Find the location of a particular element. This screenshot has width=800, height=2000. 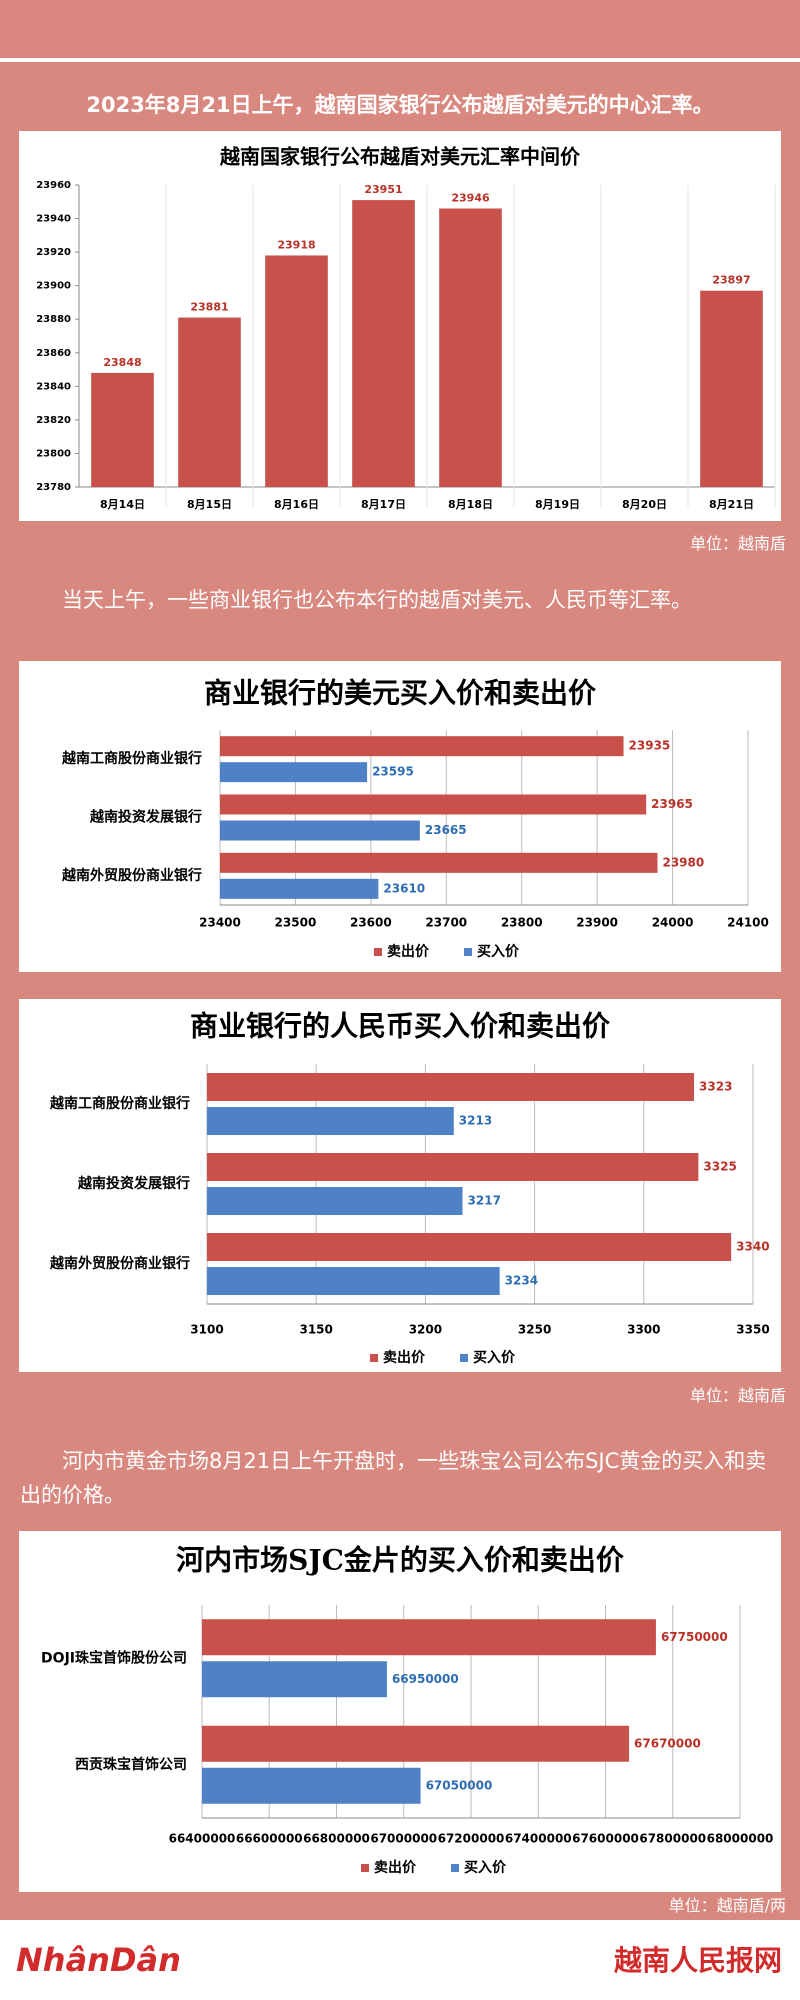

top-rule is located at coordinates (400, 60).